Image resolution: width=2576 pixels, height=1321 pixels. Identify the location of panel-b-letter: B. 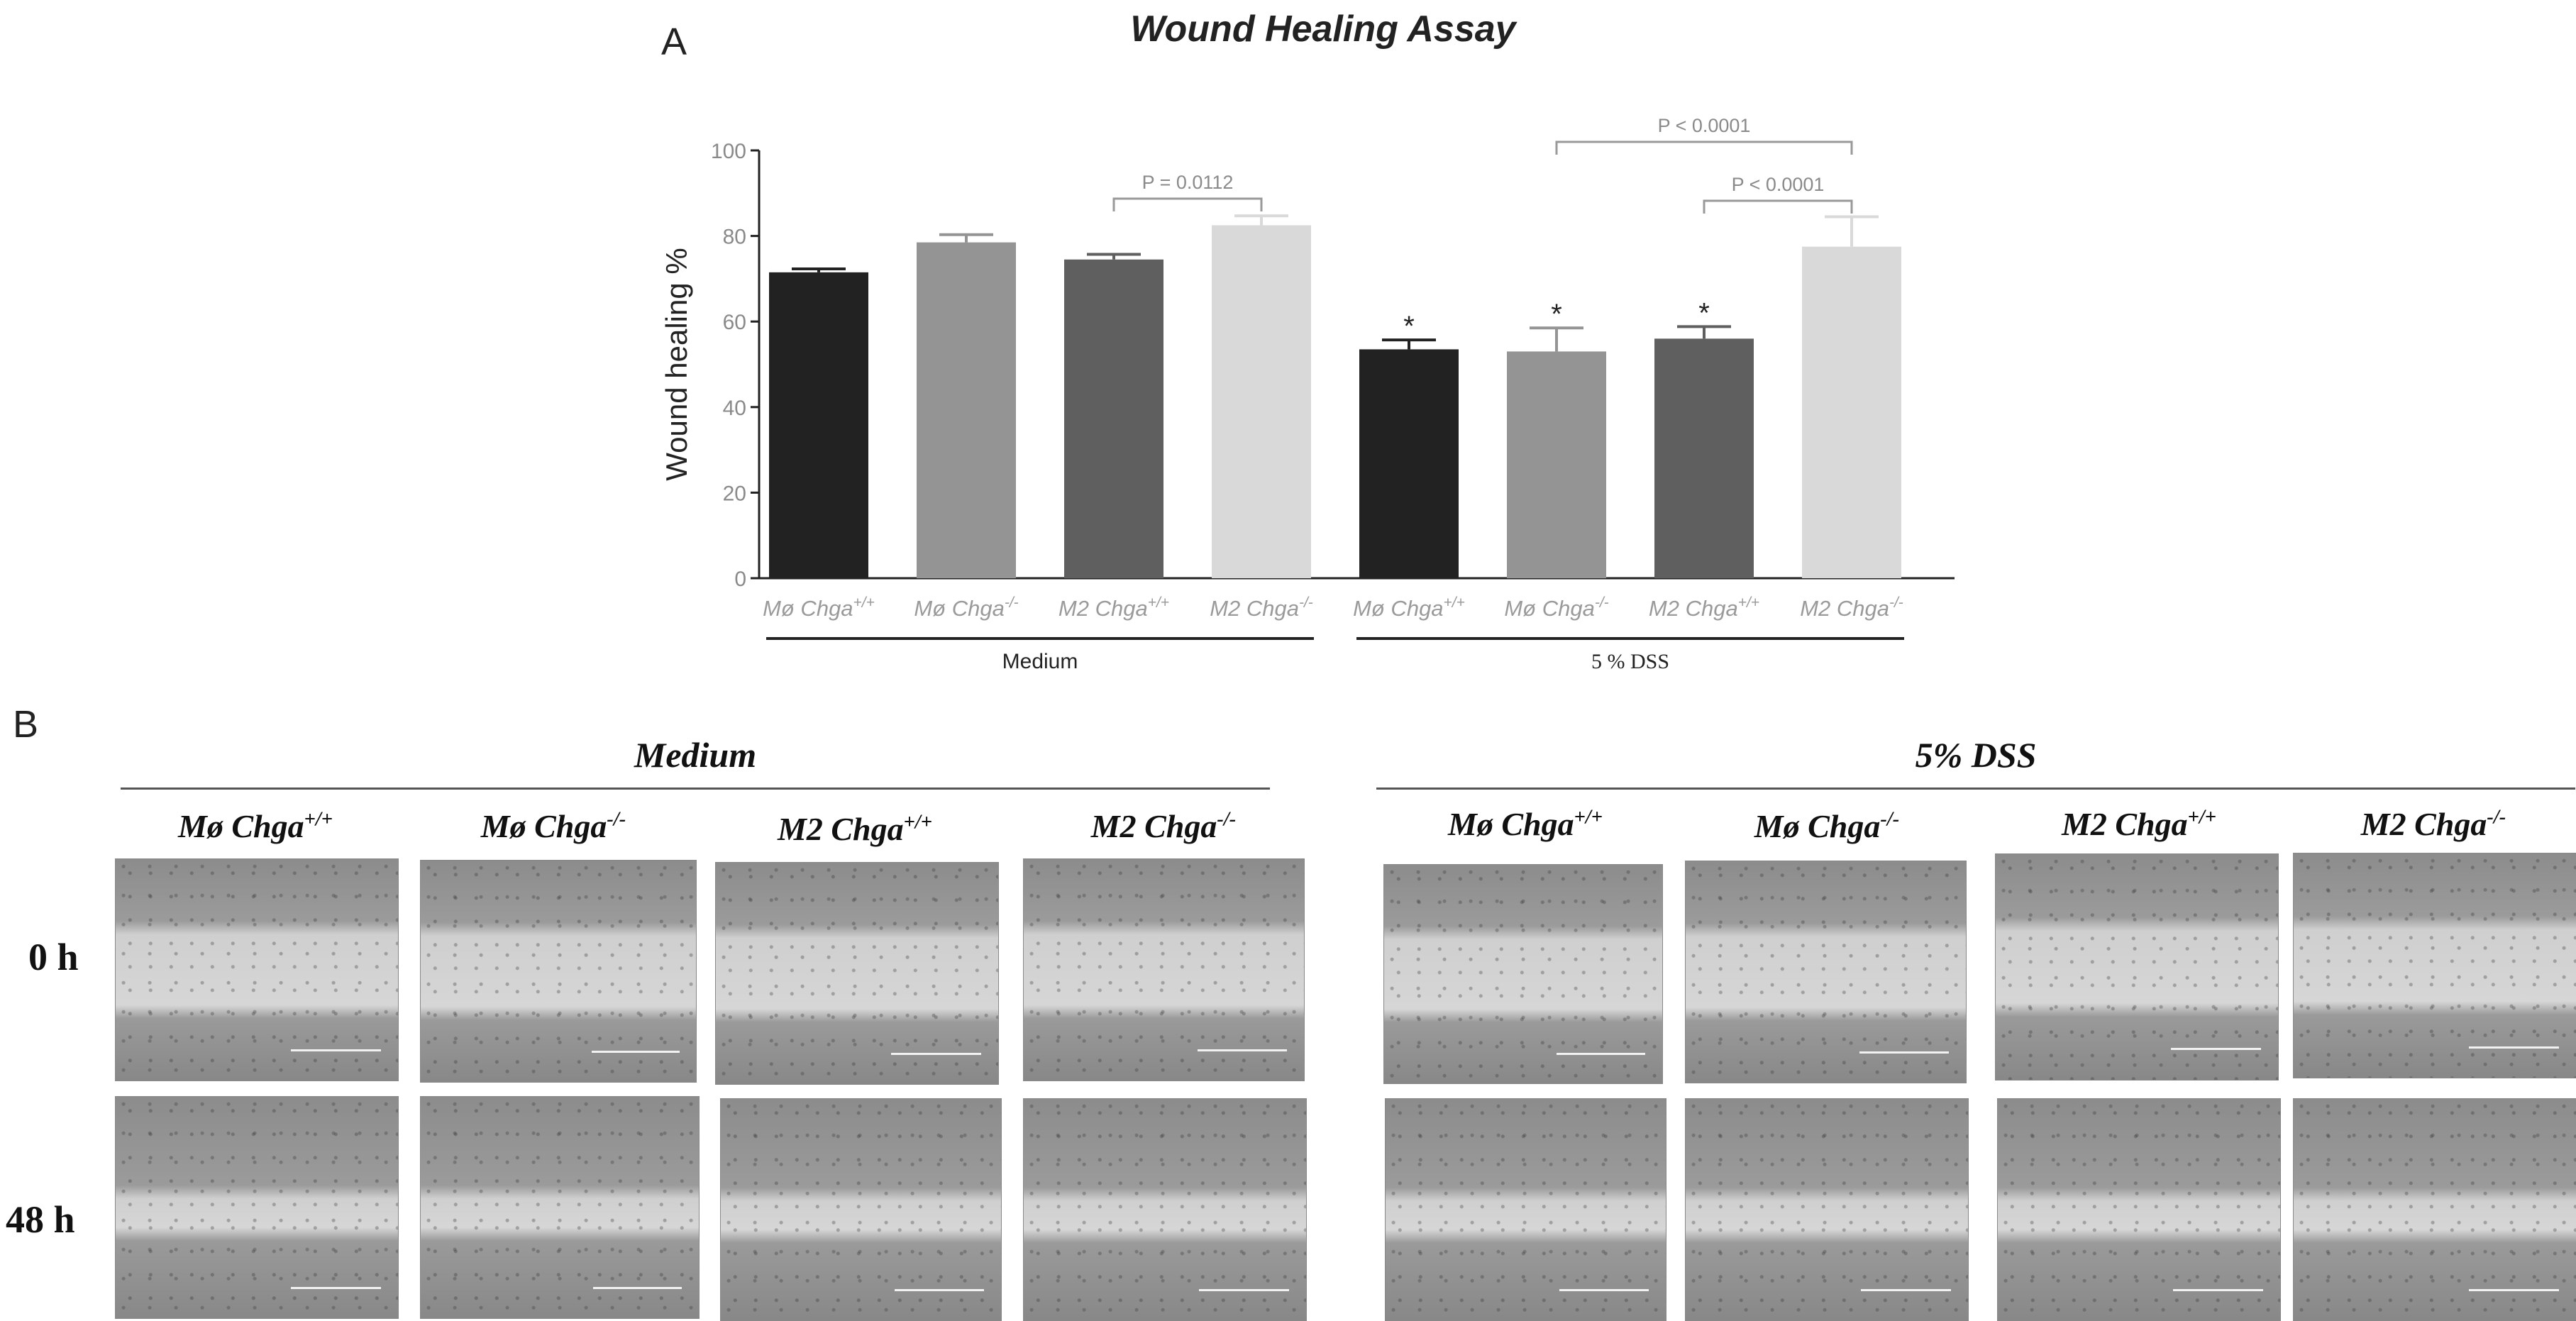
(26, 724).